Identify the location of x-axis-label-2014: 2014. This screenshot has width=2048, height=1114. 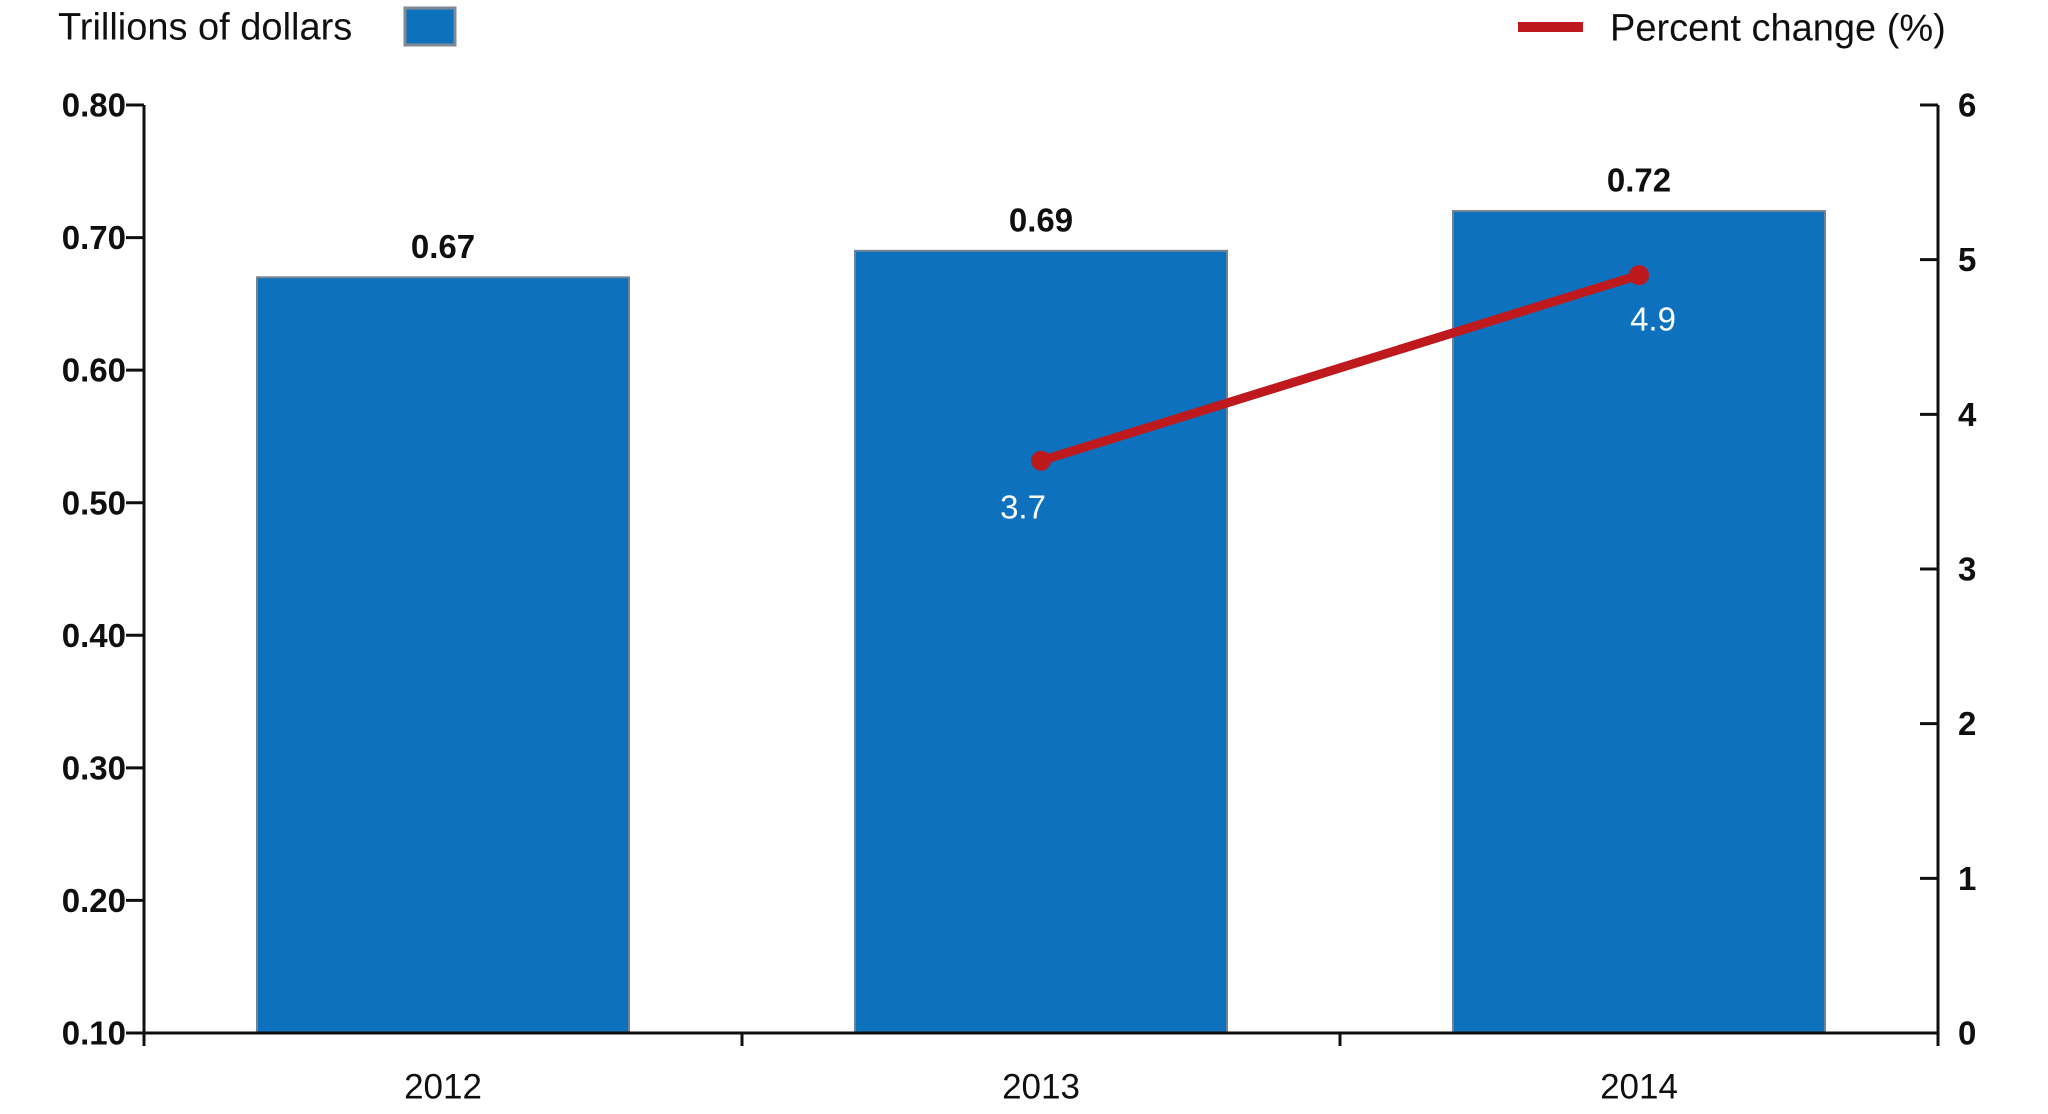
(1639, 1086).